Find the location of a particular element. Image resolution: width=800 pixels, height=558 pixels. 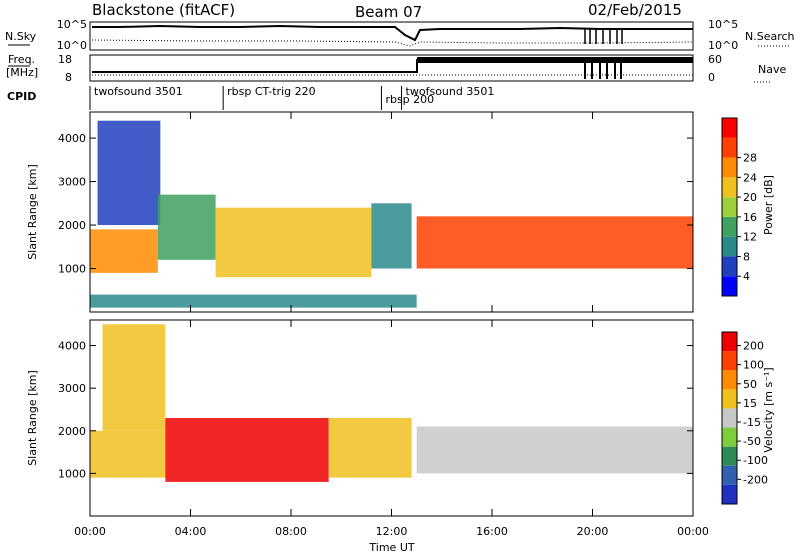

power-colorbar: 4 8 12 16 20 24 28 is located at coordinates (739, 207).